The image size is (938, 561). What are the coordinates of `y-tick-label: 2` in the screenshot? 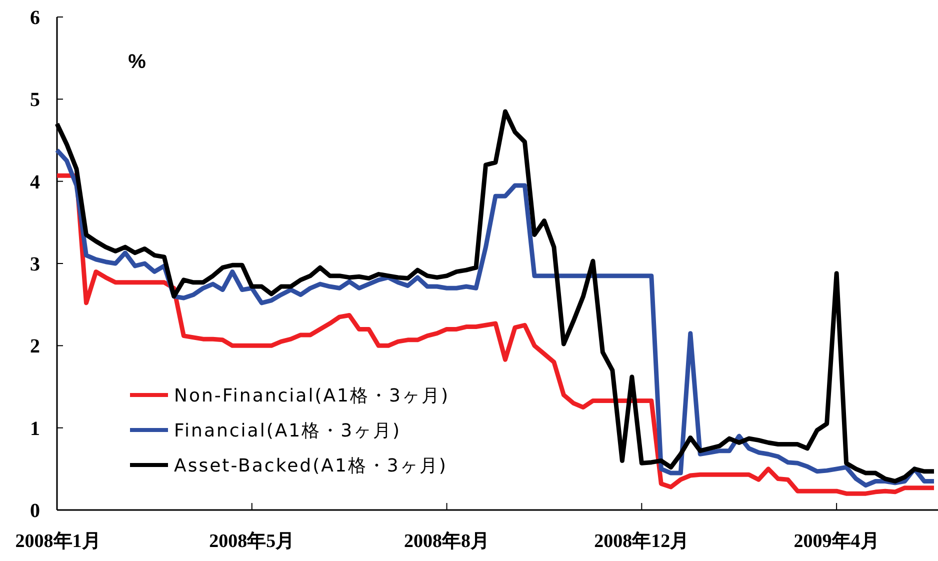 It's located at (35, 347).